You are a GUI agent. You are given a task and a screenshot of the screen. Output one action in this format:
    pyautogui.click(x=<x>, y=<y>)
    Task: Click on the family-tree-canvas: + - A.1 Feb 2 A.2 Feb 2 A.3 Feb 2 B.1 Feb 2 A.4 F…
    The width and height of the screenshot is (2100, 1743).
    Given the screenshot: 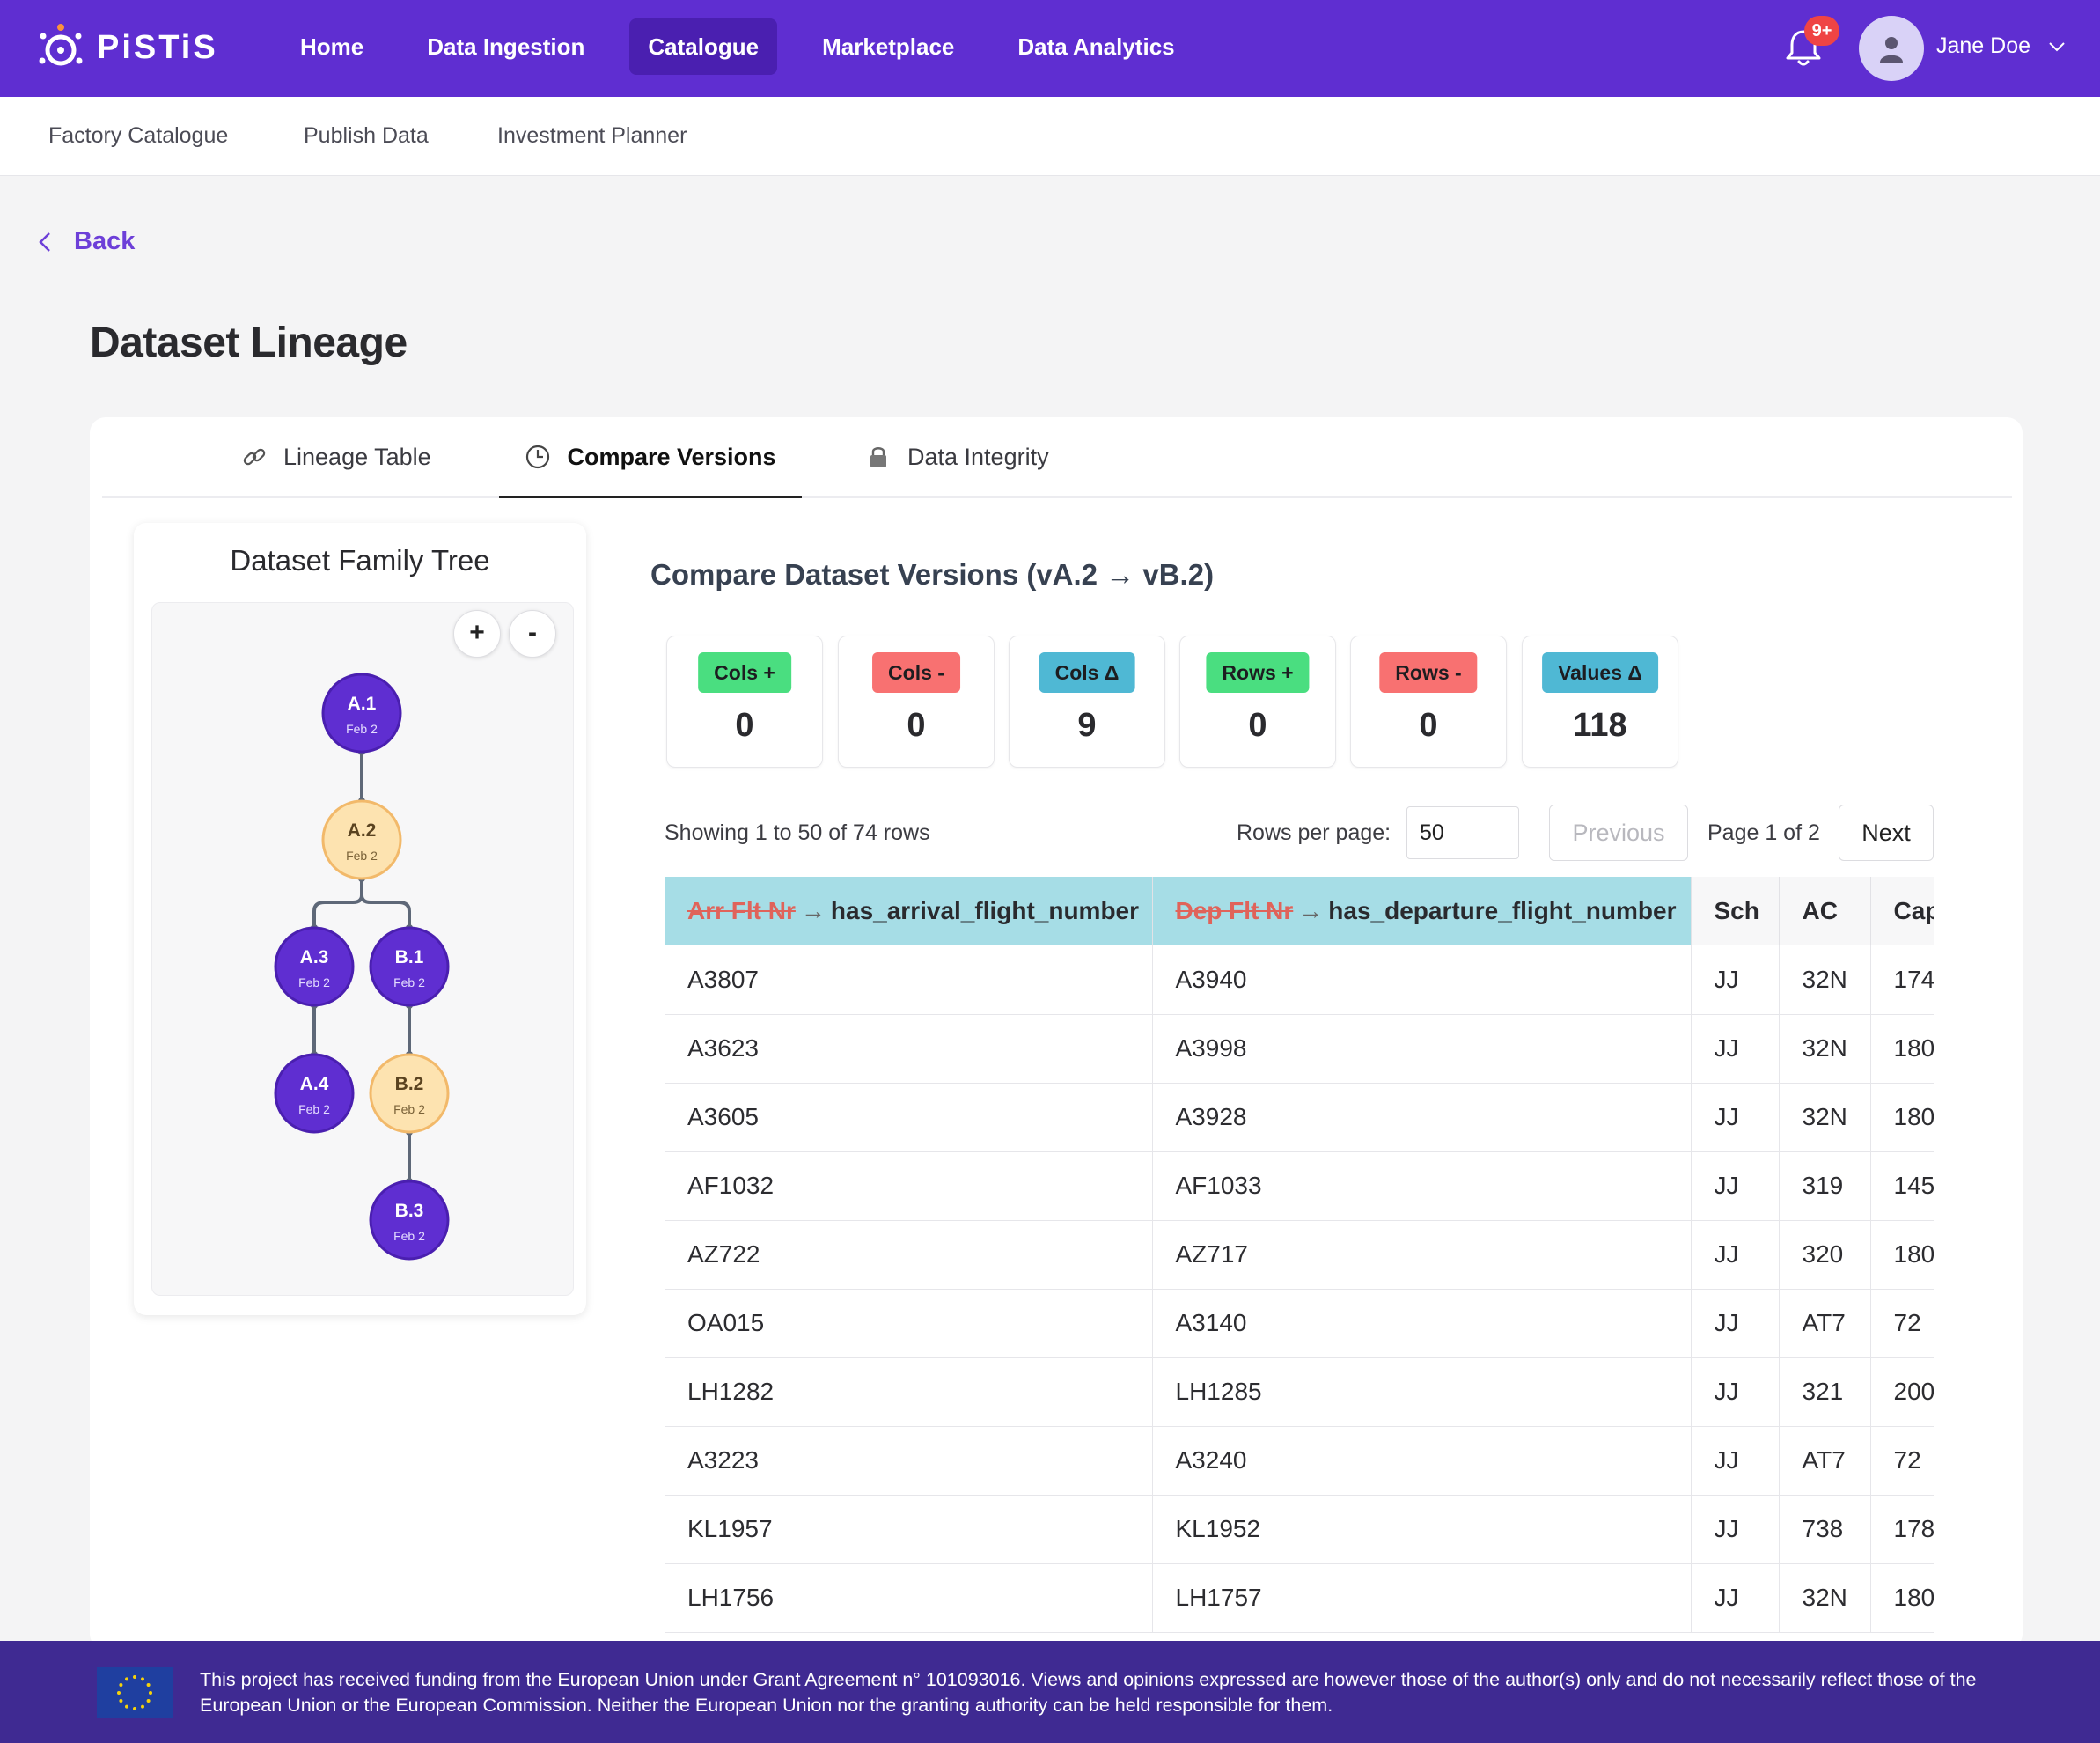 What is the action you would take?
    pyautogui.click(x=363, y=949)
    